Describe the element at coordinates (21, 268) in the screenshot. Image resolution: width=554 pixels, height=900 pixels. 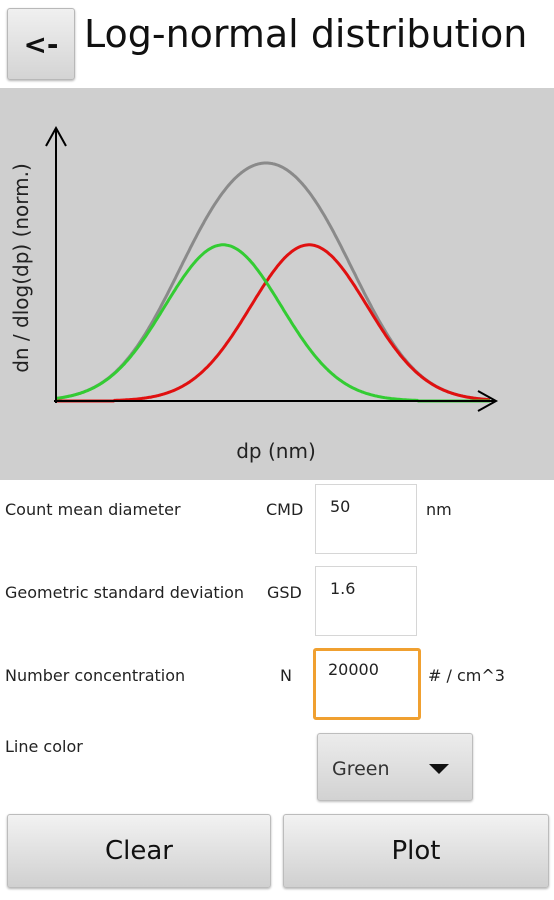
I see `y-axis-label: dn / dlog(dp) (norm.)` at that location.